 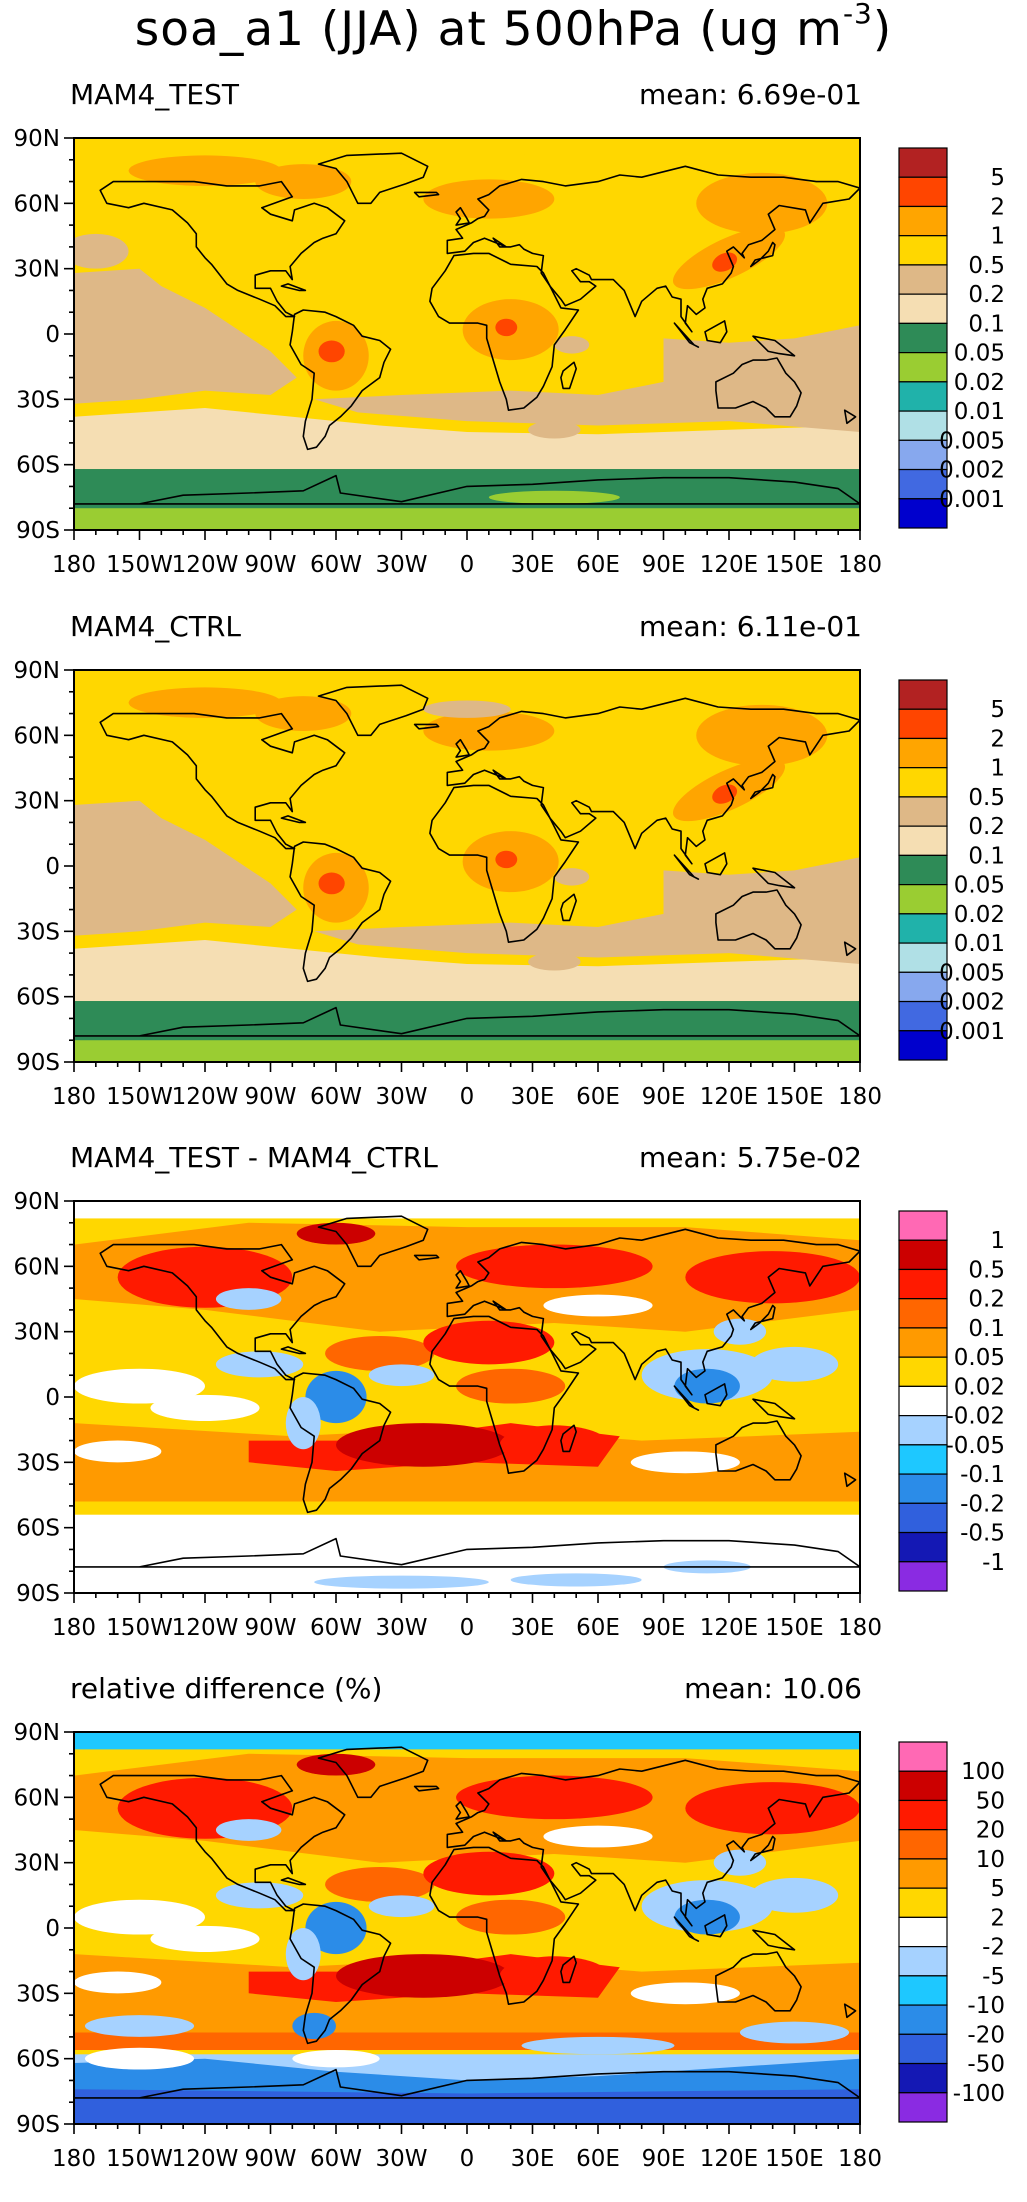 What do you see at coordinates (254, 1157) in the screenshot?
I see `panel-title: MAM4_TEST - MAM4_CTRL` at bounding box center [254, 1157].